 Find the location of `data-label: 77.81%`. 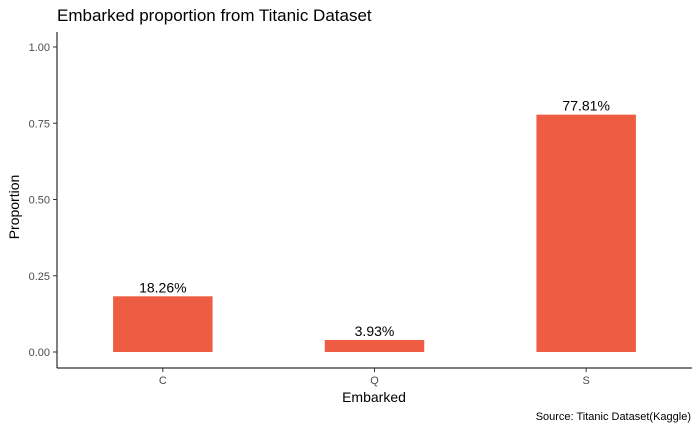

data-label: 77.81% is located at coordinates (585, 106).